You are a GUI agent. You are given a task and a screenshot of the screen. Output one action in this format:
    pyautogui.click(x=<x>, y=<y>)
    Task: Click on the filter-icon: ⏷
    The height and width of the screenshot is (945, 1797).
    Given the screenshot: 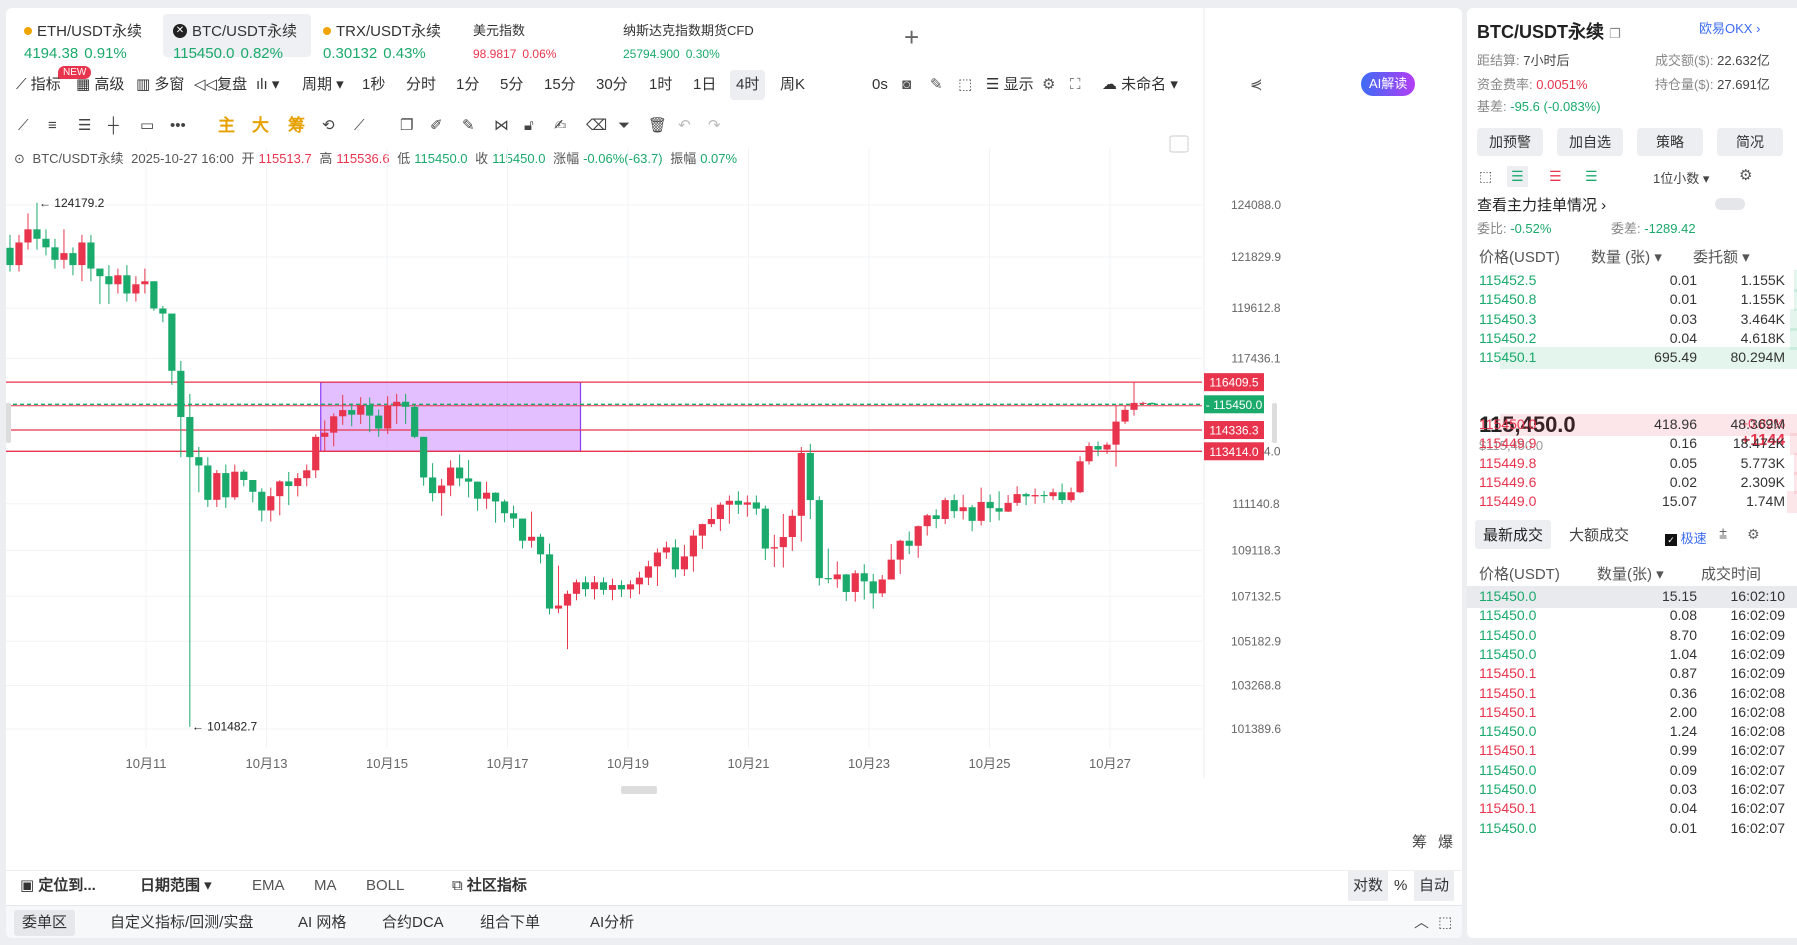 What is the action you would take?
    pyautogui.click(x=624, y=125)
    